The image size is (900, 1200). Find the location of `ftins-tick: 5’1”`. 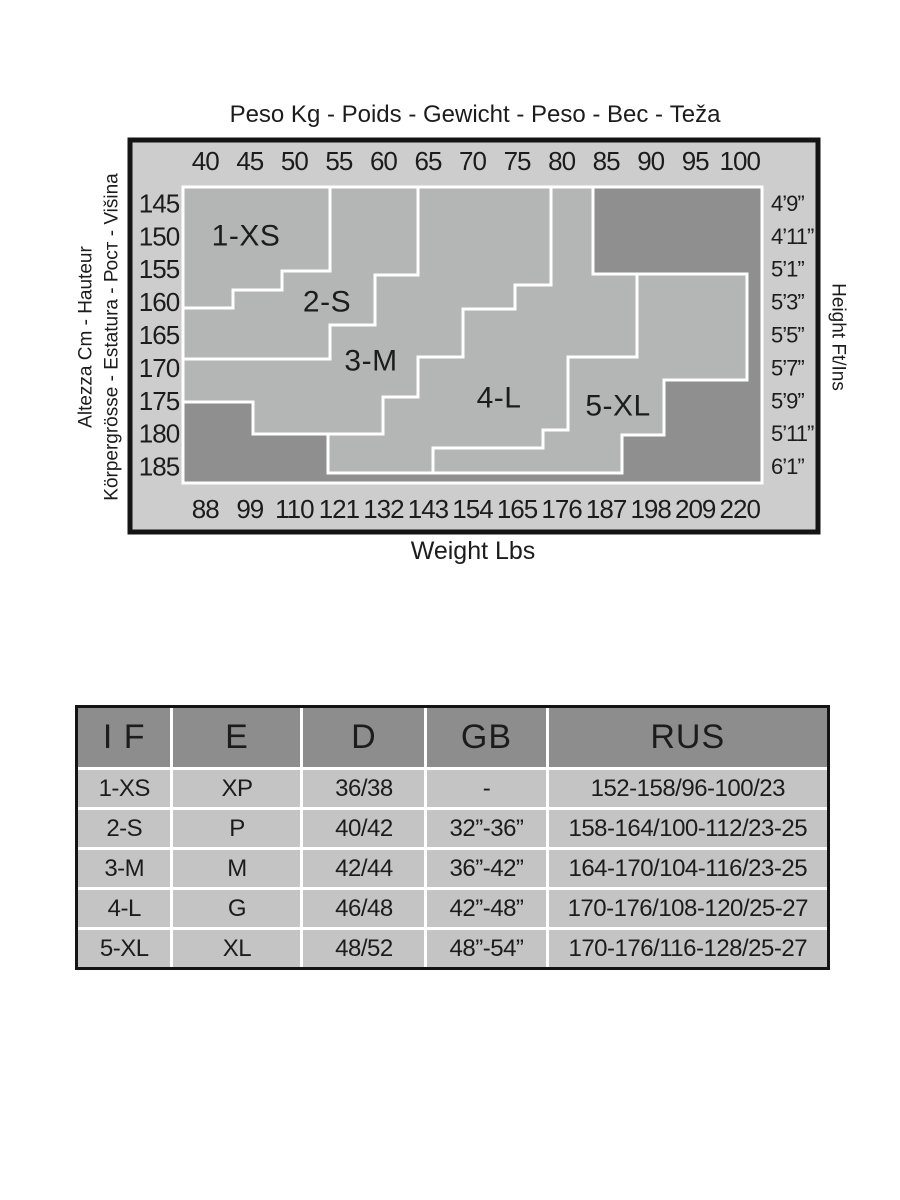

ftins-tick: 5’1” is located at coordinates (787, 269).